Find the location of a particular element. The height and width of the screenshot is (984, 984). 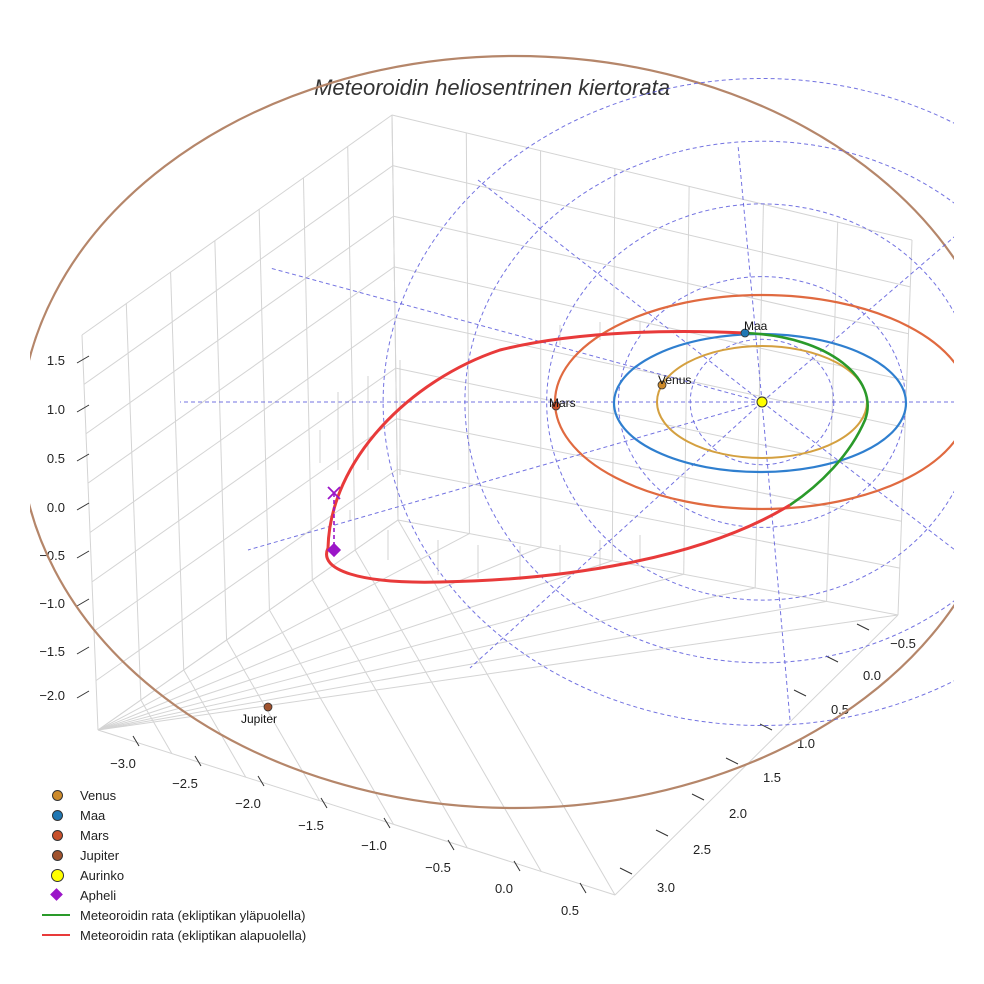

legend-label: Mars is located at coordinates (94, 835).